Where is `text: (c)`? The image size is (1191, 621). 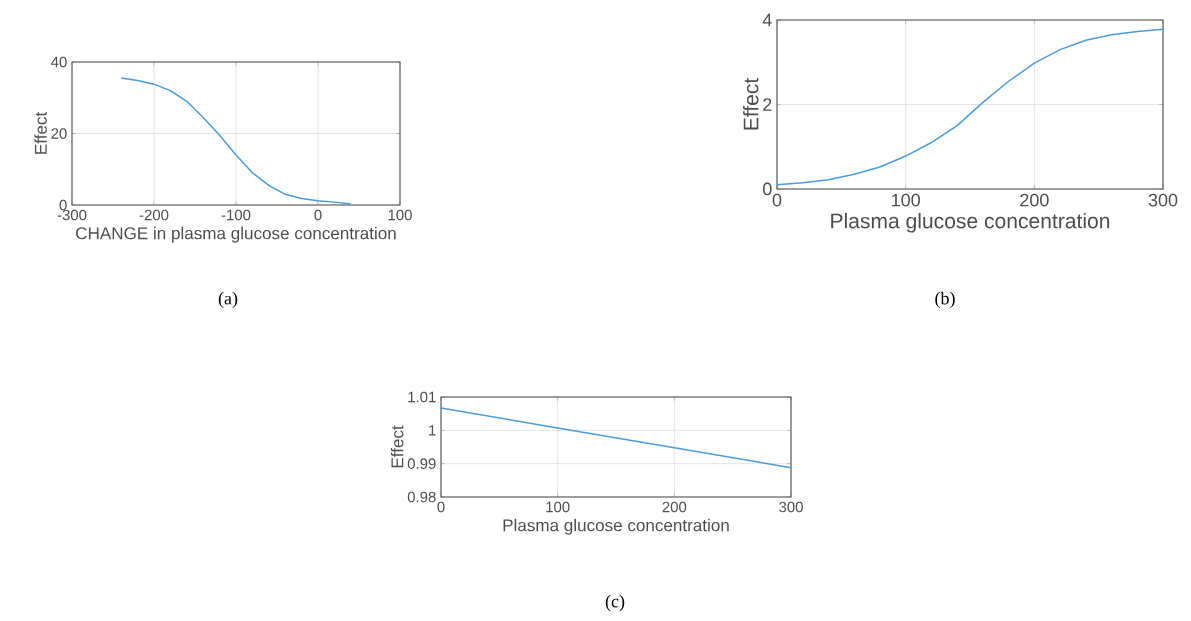
text: (c) is located at coordinates (615, 603).